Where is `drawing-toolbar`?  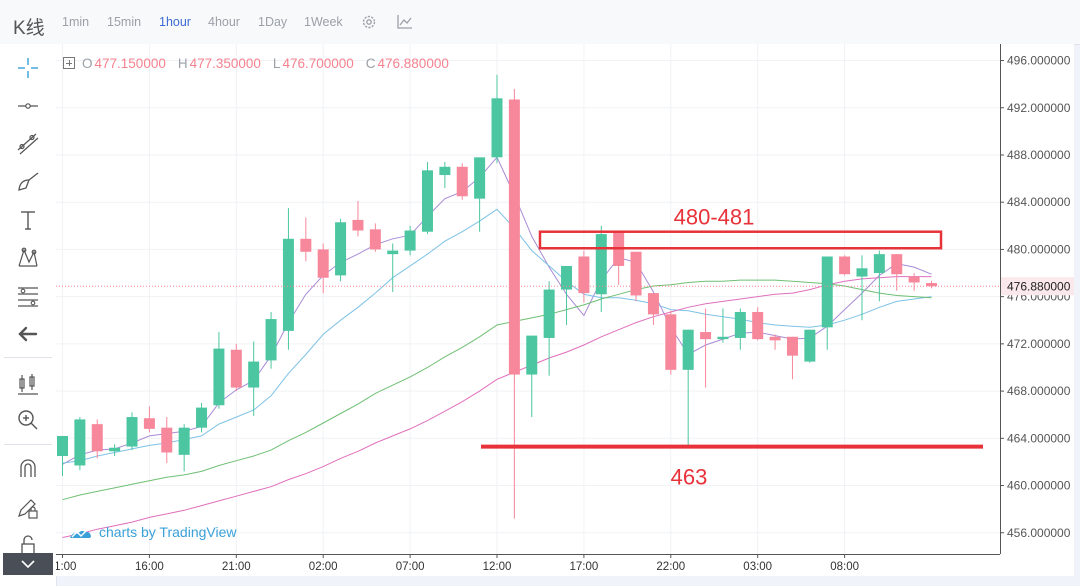 drawing-toolbar is located at coordinates (28, 315).